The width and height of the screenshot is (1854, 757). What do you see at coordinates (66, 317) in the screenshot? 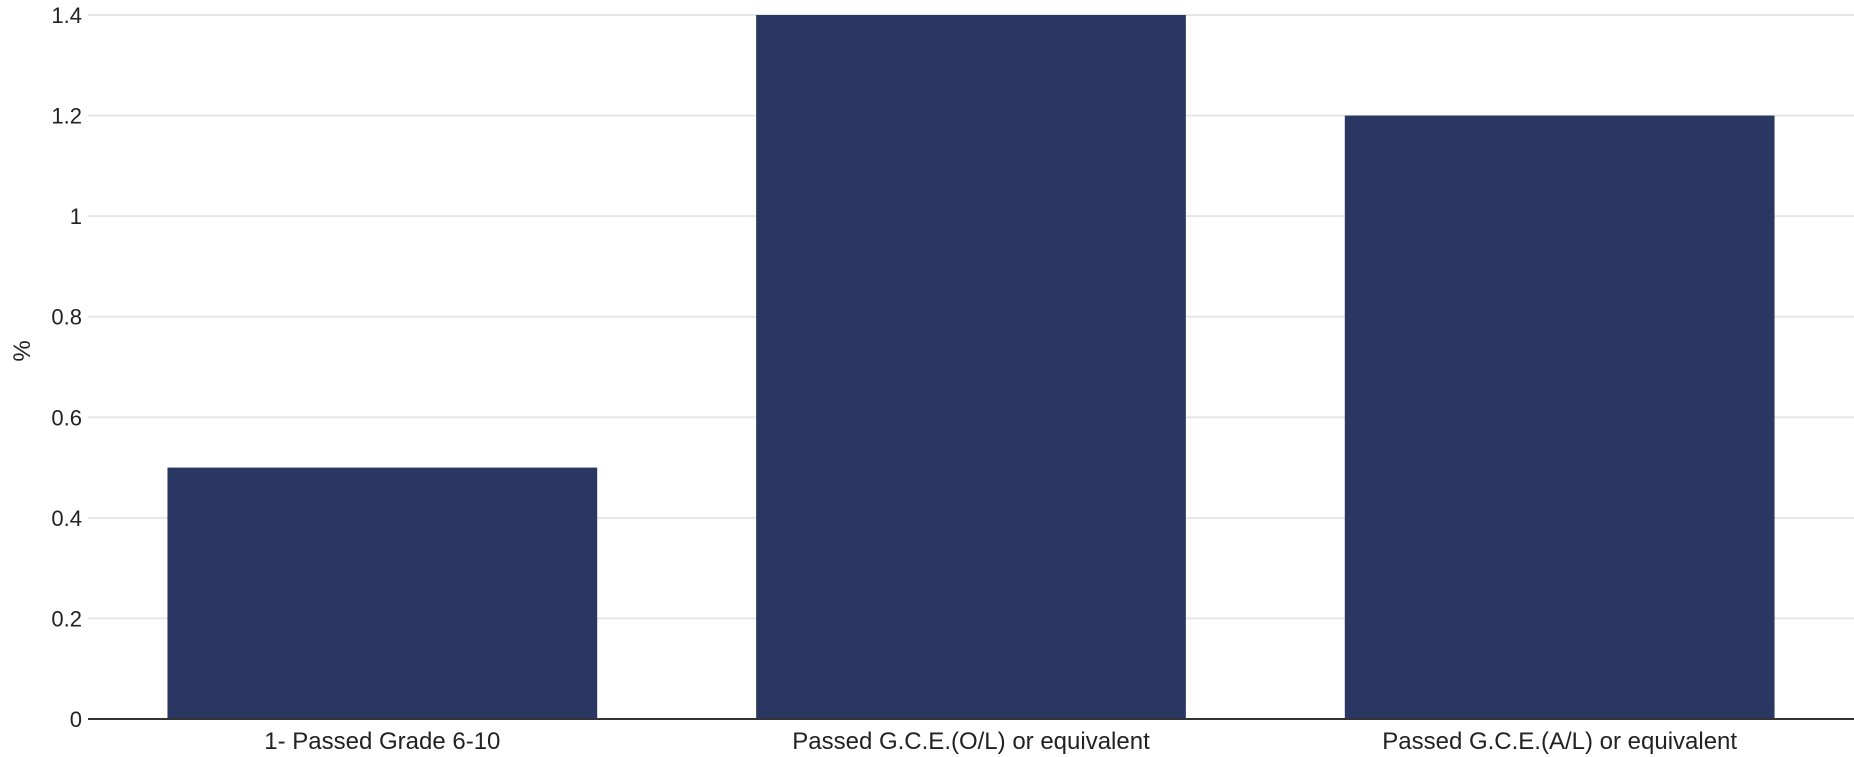
I see `y-tick-label: 0.8` at bounding box center [66, 317].